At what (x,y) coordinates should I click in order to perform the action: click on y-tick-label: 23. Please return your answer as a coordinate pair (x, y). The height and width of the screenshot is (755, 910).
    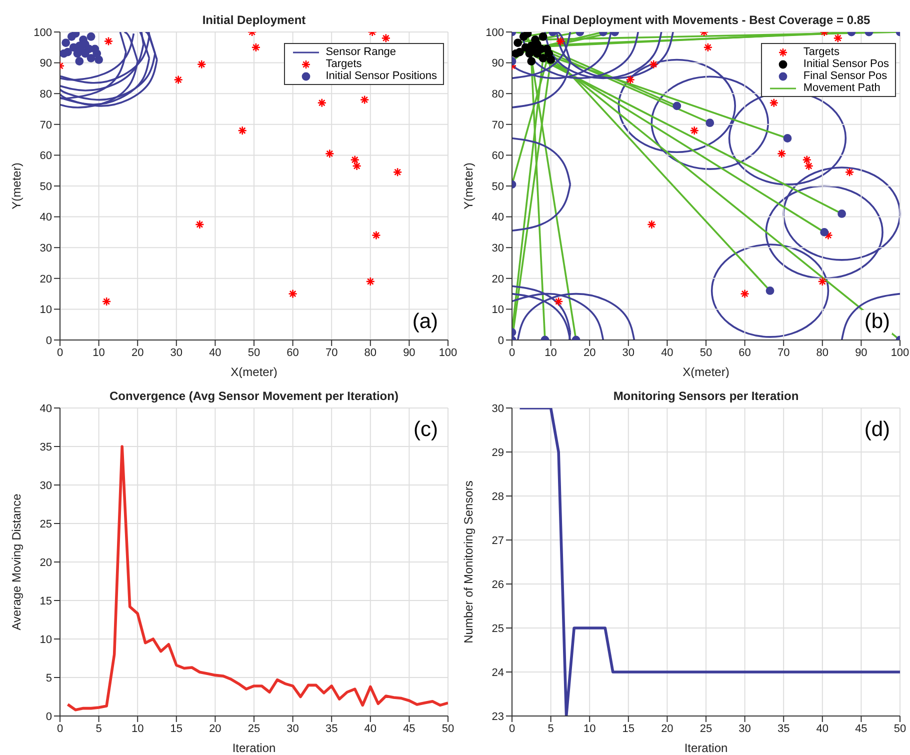
    Looking at the image, I should click on (498, 716).